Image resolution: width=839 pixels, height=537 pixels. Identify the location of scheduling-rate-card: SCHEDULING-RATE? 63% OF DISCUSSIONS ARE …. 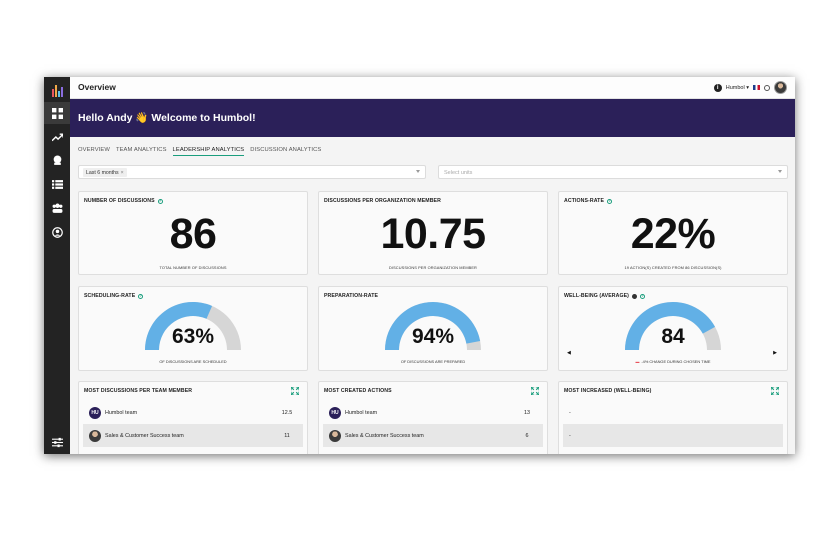
(193, 328).